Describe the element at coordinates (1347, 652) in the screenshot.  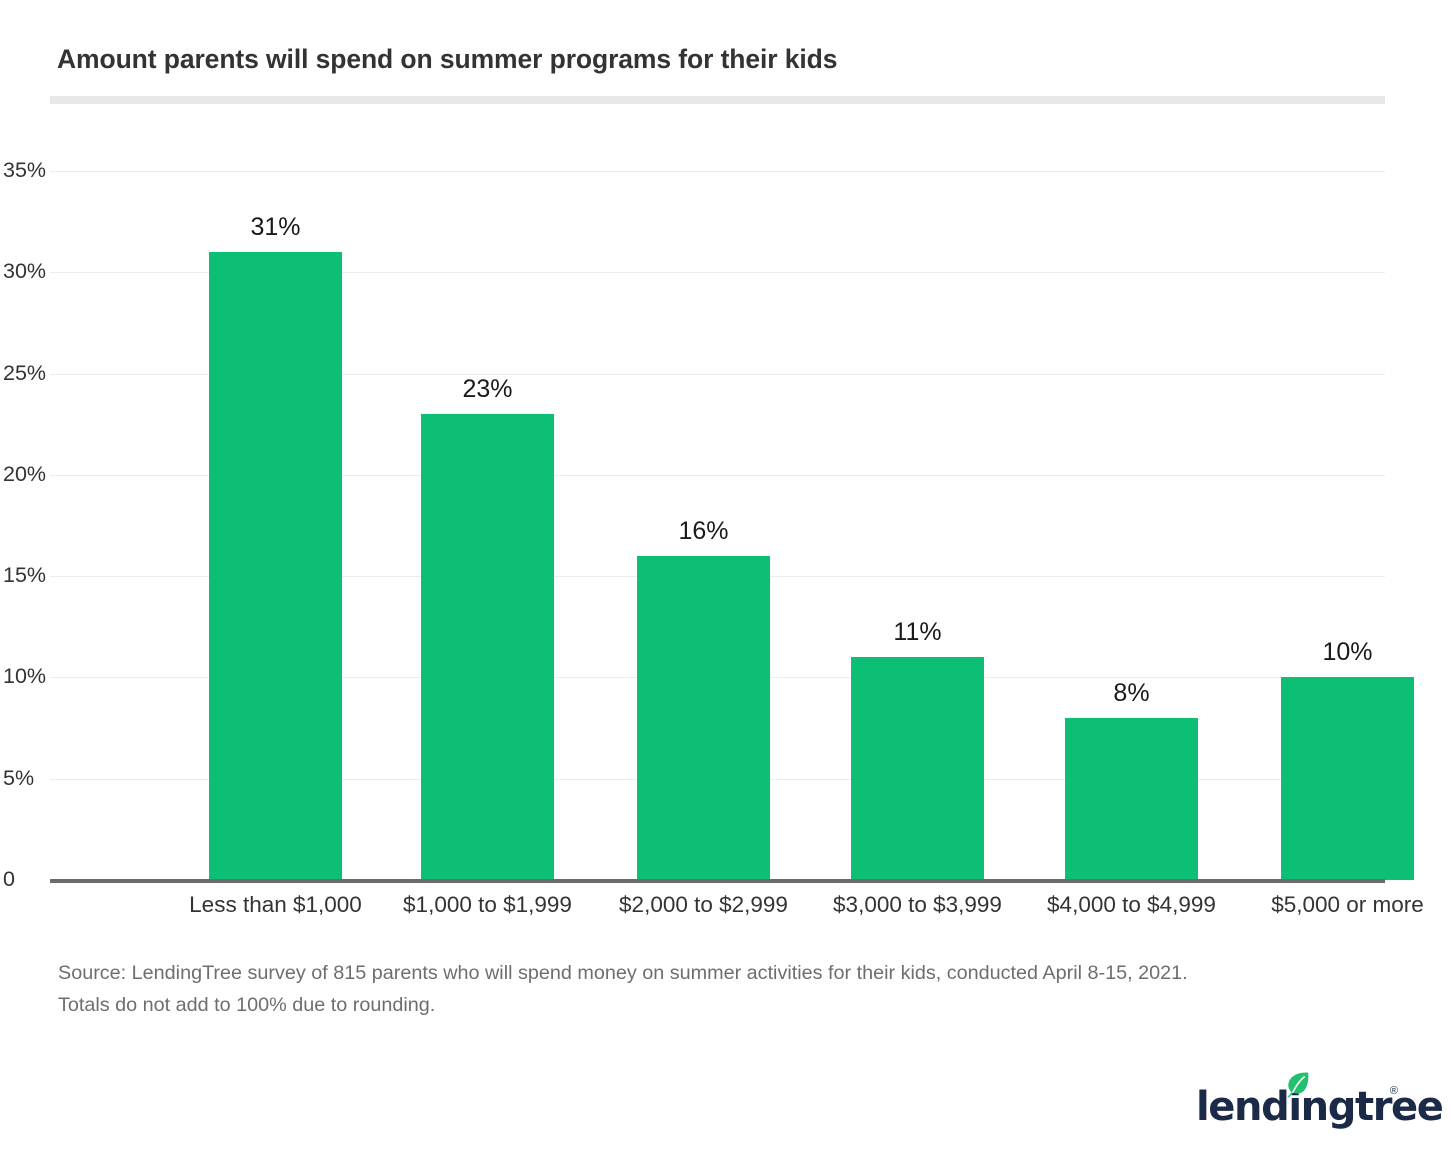
I see `bar-value-label: 10%` at that location.